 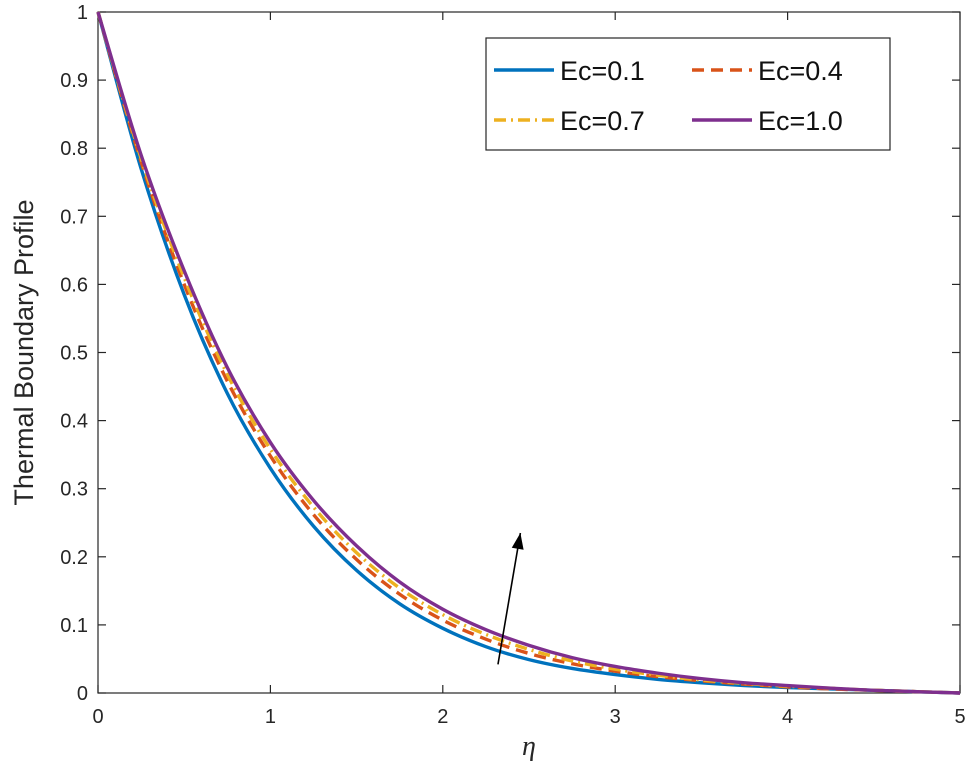 I want to click on legend-label-1: Ec=0.1, so click(x=602, y=71).